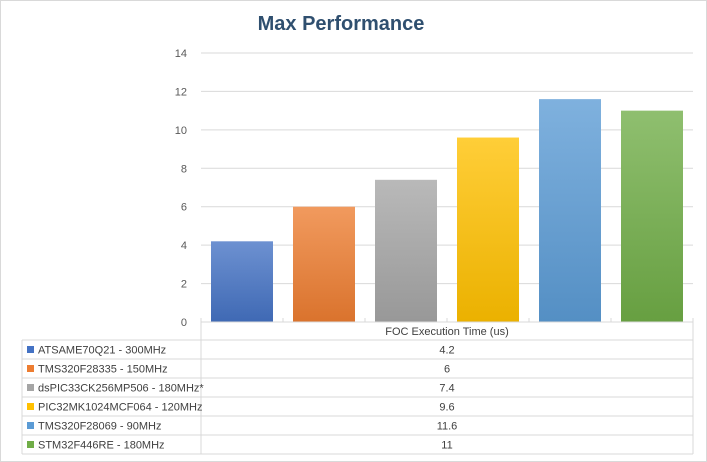 This screenshot has height=462, width=707. Describe the element at coordinates (102, 351) in the screenshot. I see `series-name: ATSAME70Q21 - 300MHz` at that location.